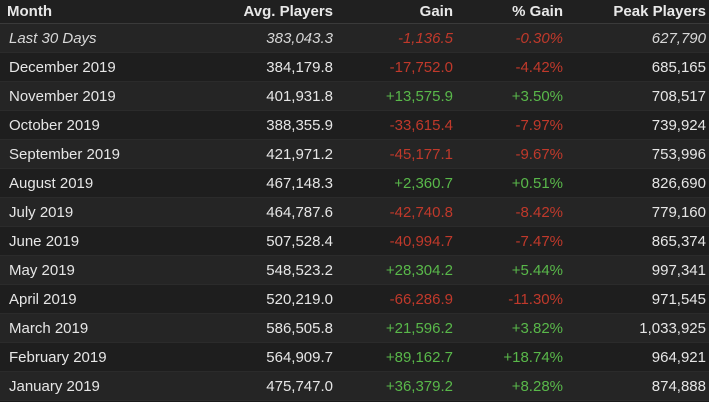 The image size is (709, 402). Describe the element at coordinates (393, 183) in the screenshot. I see `gain-cell: +2,360.7` at that location.